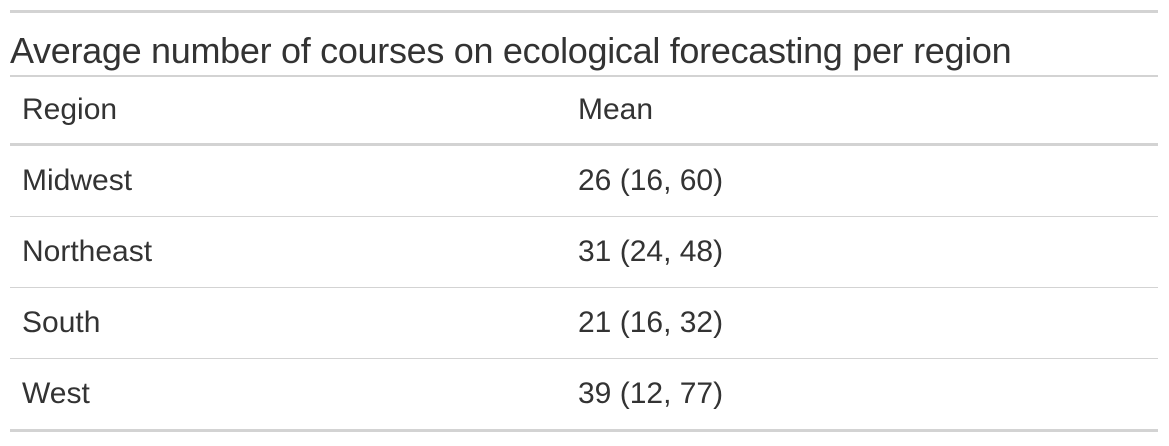 The width and height of the screenshot is (1169, 446). I want to click on mean-cell: 21 (16, 32), so click(862, 323).